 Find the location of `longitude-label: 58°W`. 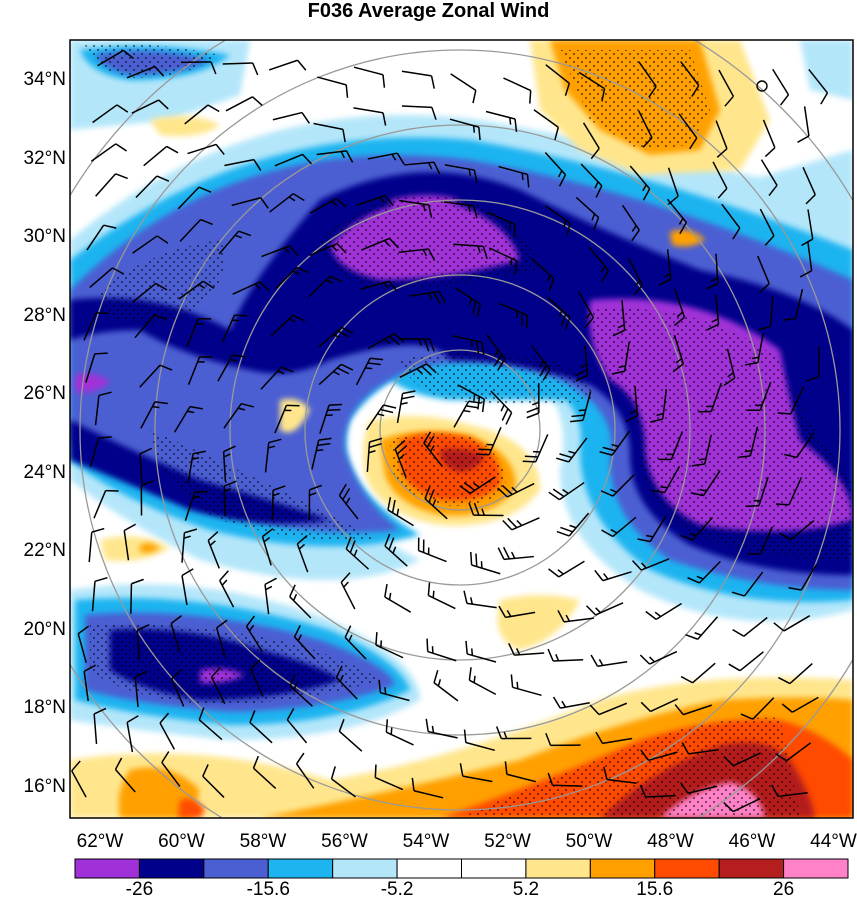

longitude-label: 58°W is located at coordinates (263, 841).